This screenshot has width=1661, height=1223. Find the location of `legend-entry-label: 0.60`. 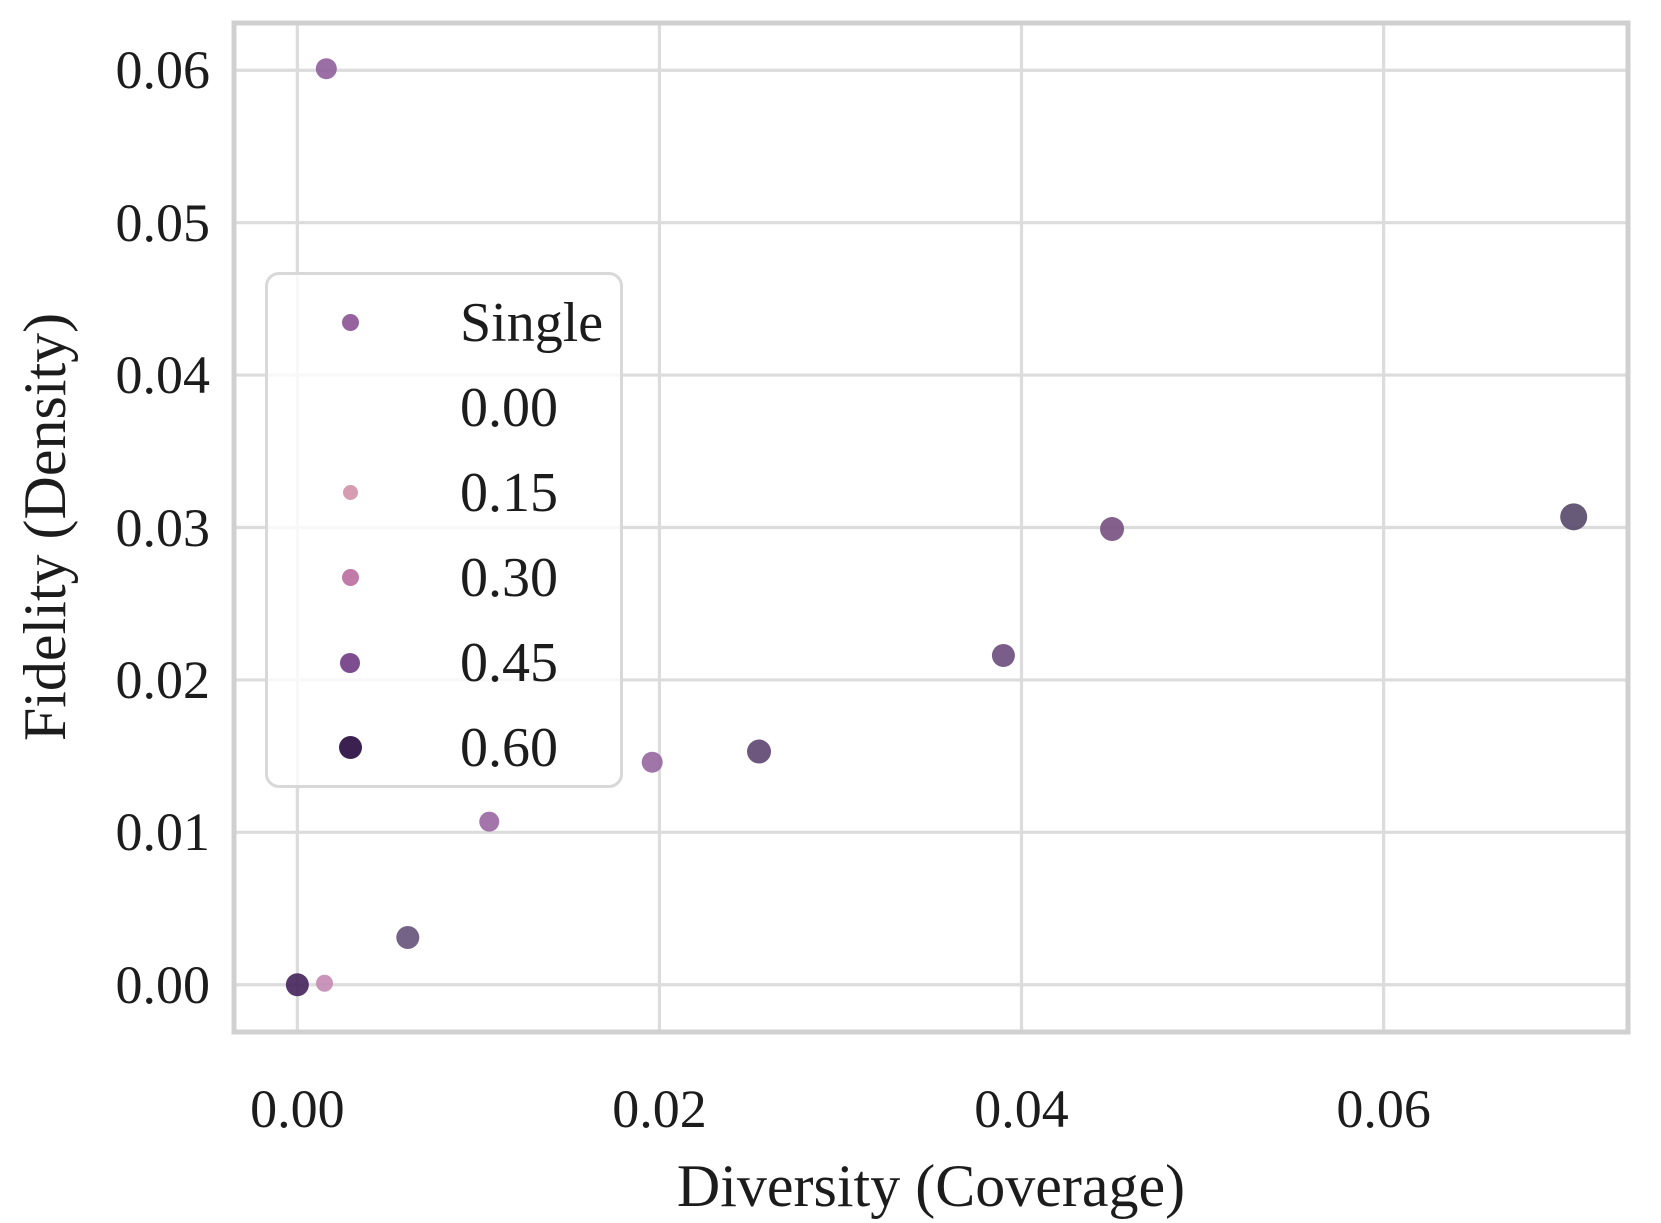

legend-entry-label: 0.60 is located at coordinates (509, 747).